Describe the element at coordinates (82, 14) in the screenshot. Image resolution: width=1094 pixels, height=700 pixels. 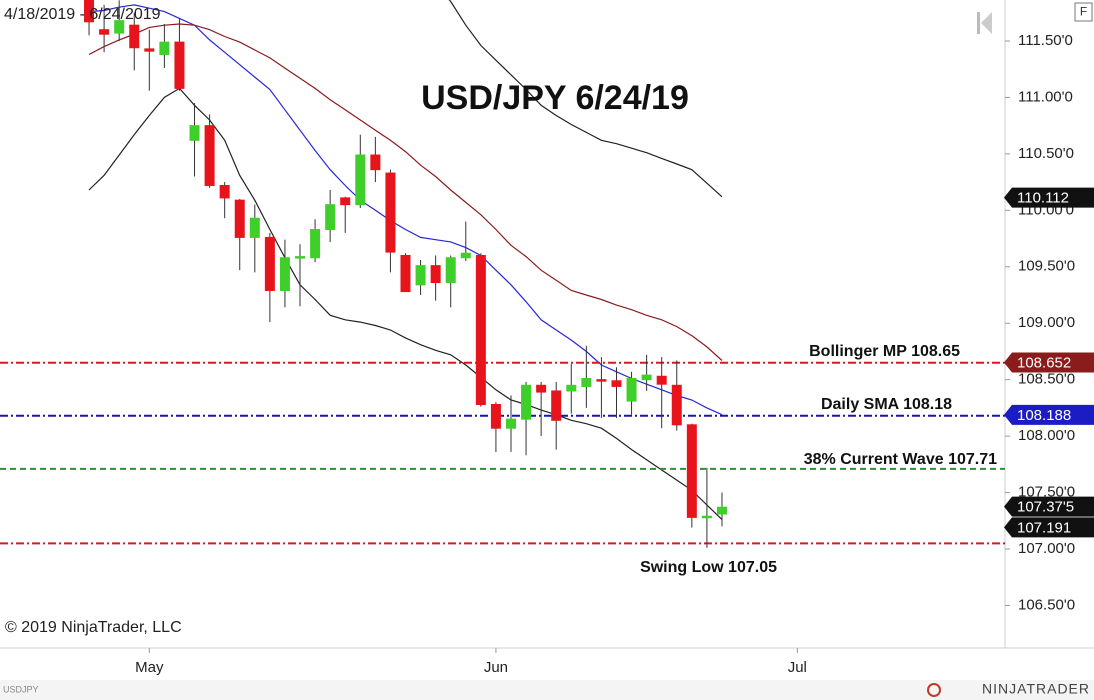
I see `date-range: 4/18/2019 - 6/24/2019` at that location.